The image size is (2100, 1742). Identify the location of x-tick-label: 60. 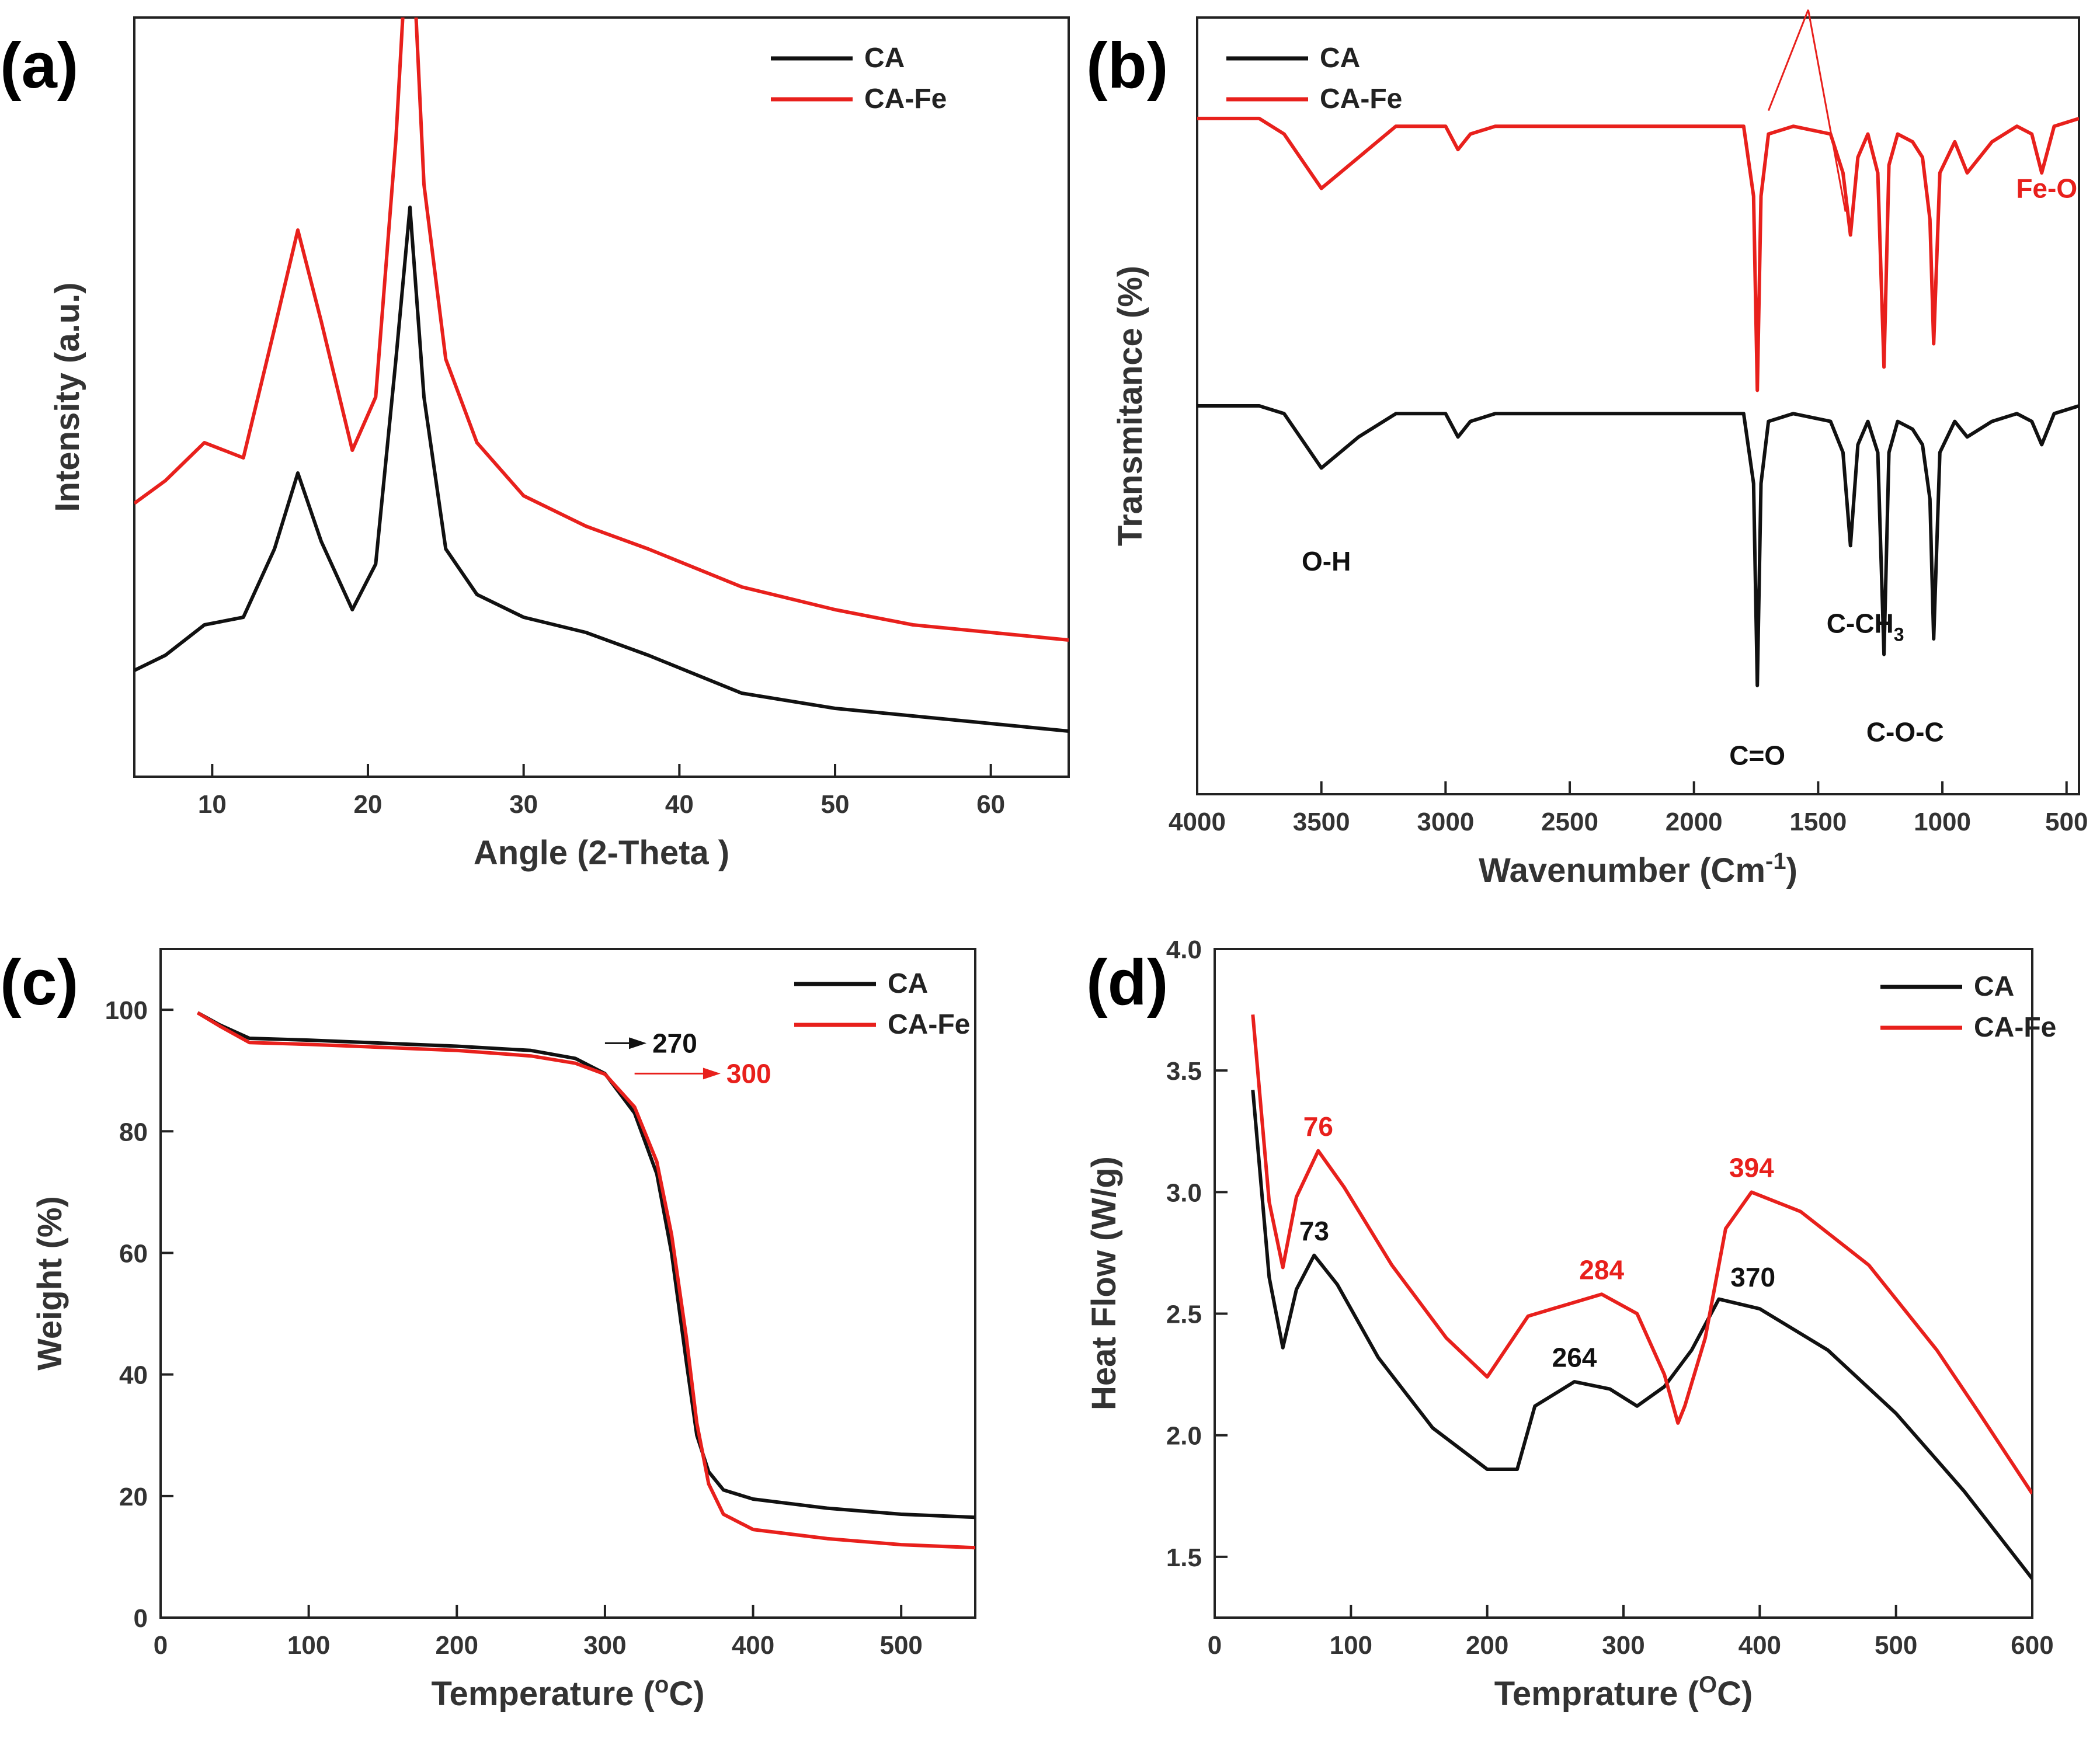
(990, 804).